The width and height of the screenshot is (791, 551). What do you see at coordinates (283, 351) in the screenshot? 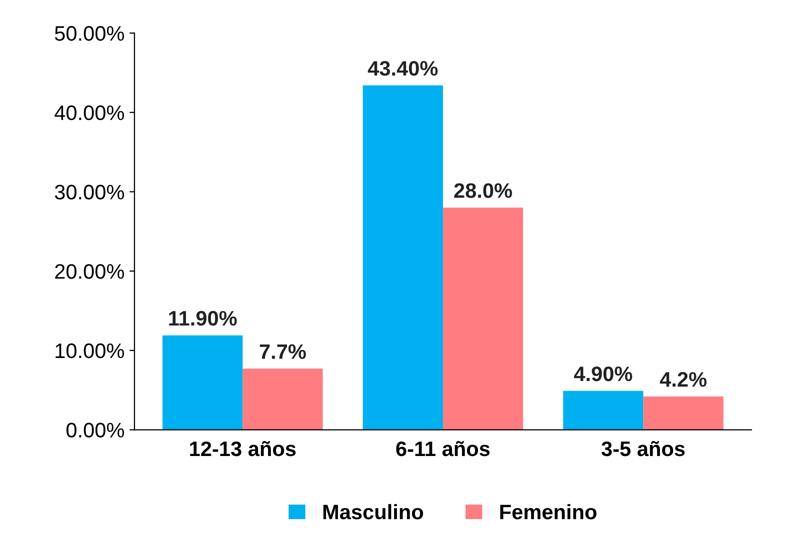
I see `data-label: 7.7%` at bounding box center [283, 351].